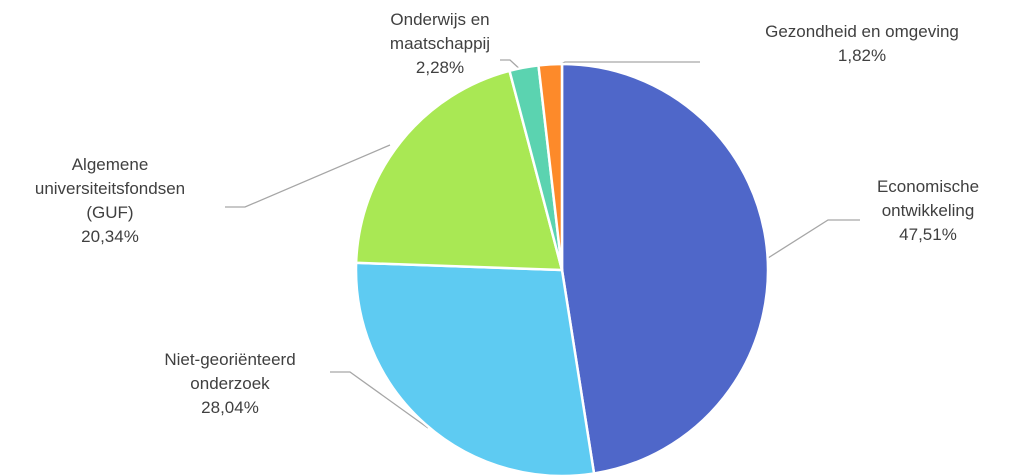 The height and width of the screenshot is (475, 1010). Describe the element at coordinates (862, 55) in the screenshot. I see `value-label: 1,82%` at that location.